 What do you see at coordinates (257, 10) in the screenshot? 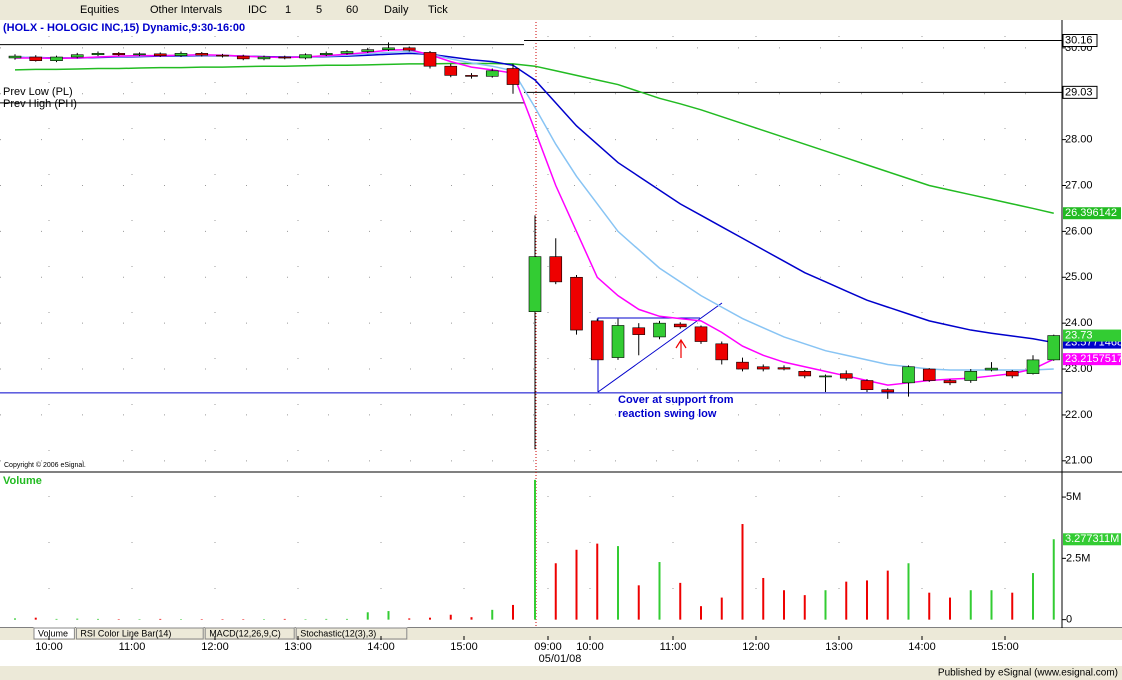
I see `toolbar-button: IDC` at bounding box center [257, 10].